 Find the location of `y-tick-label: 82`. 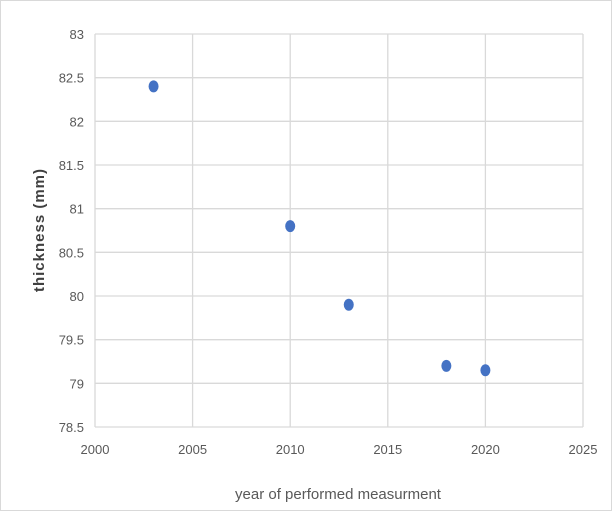

y-tick-label: 82 is located at coordinates (77, 121).